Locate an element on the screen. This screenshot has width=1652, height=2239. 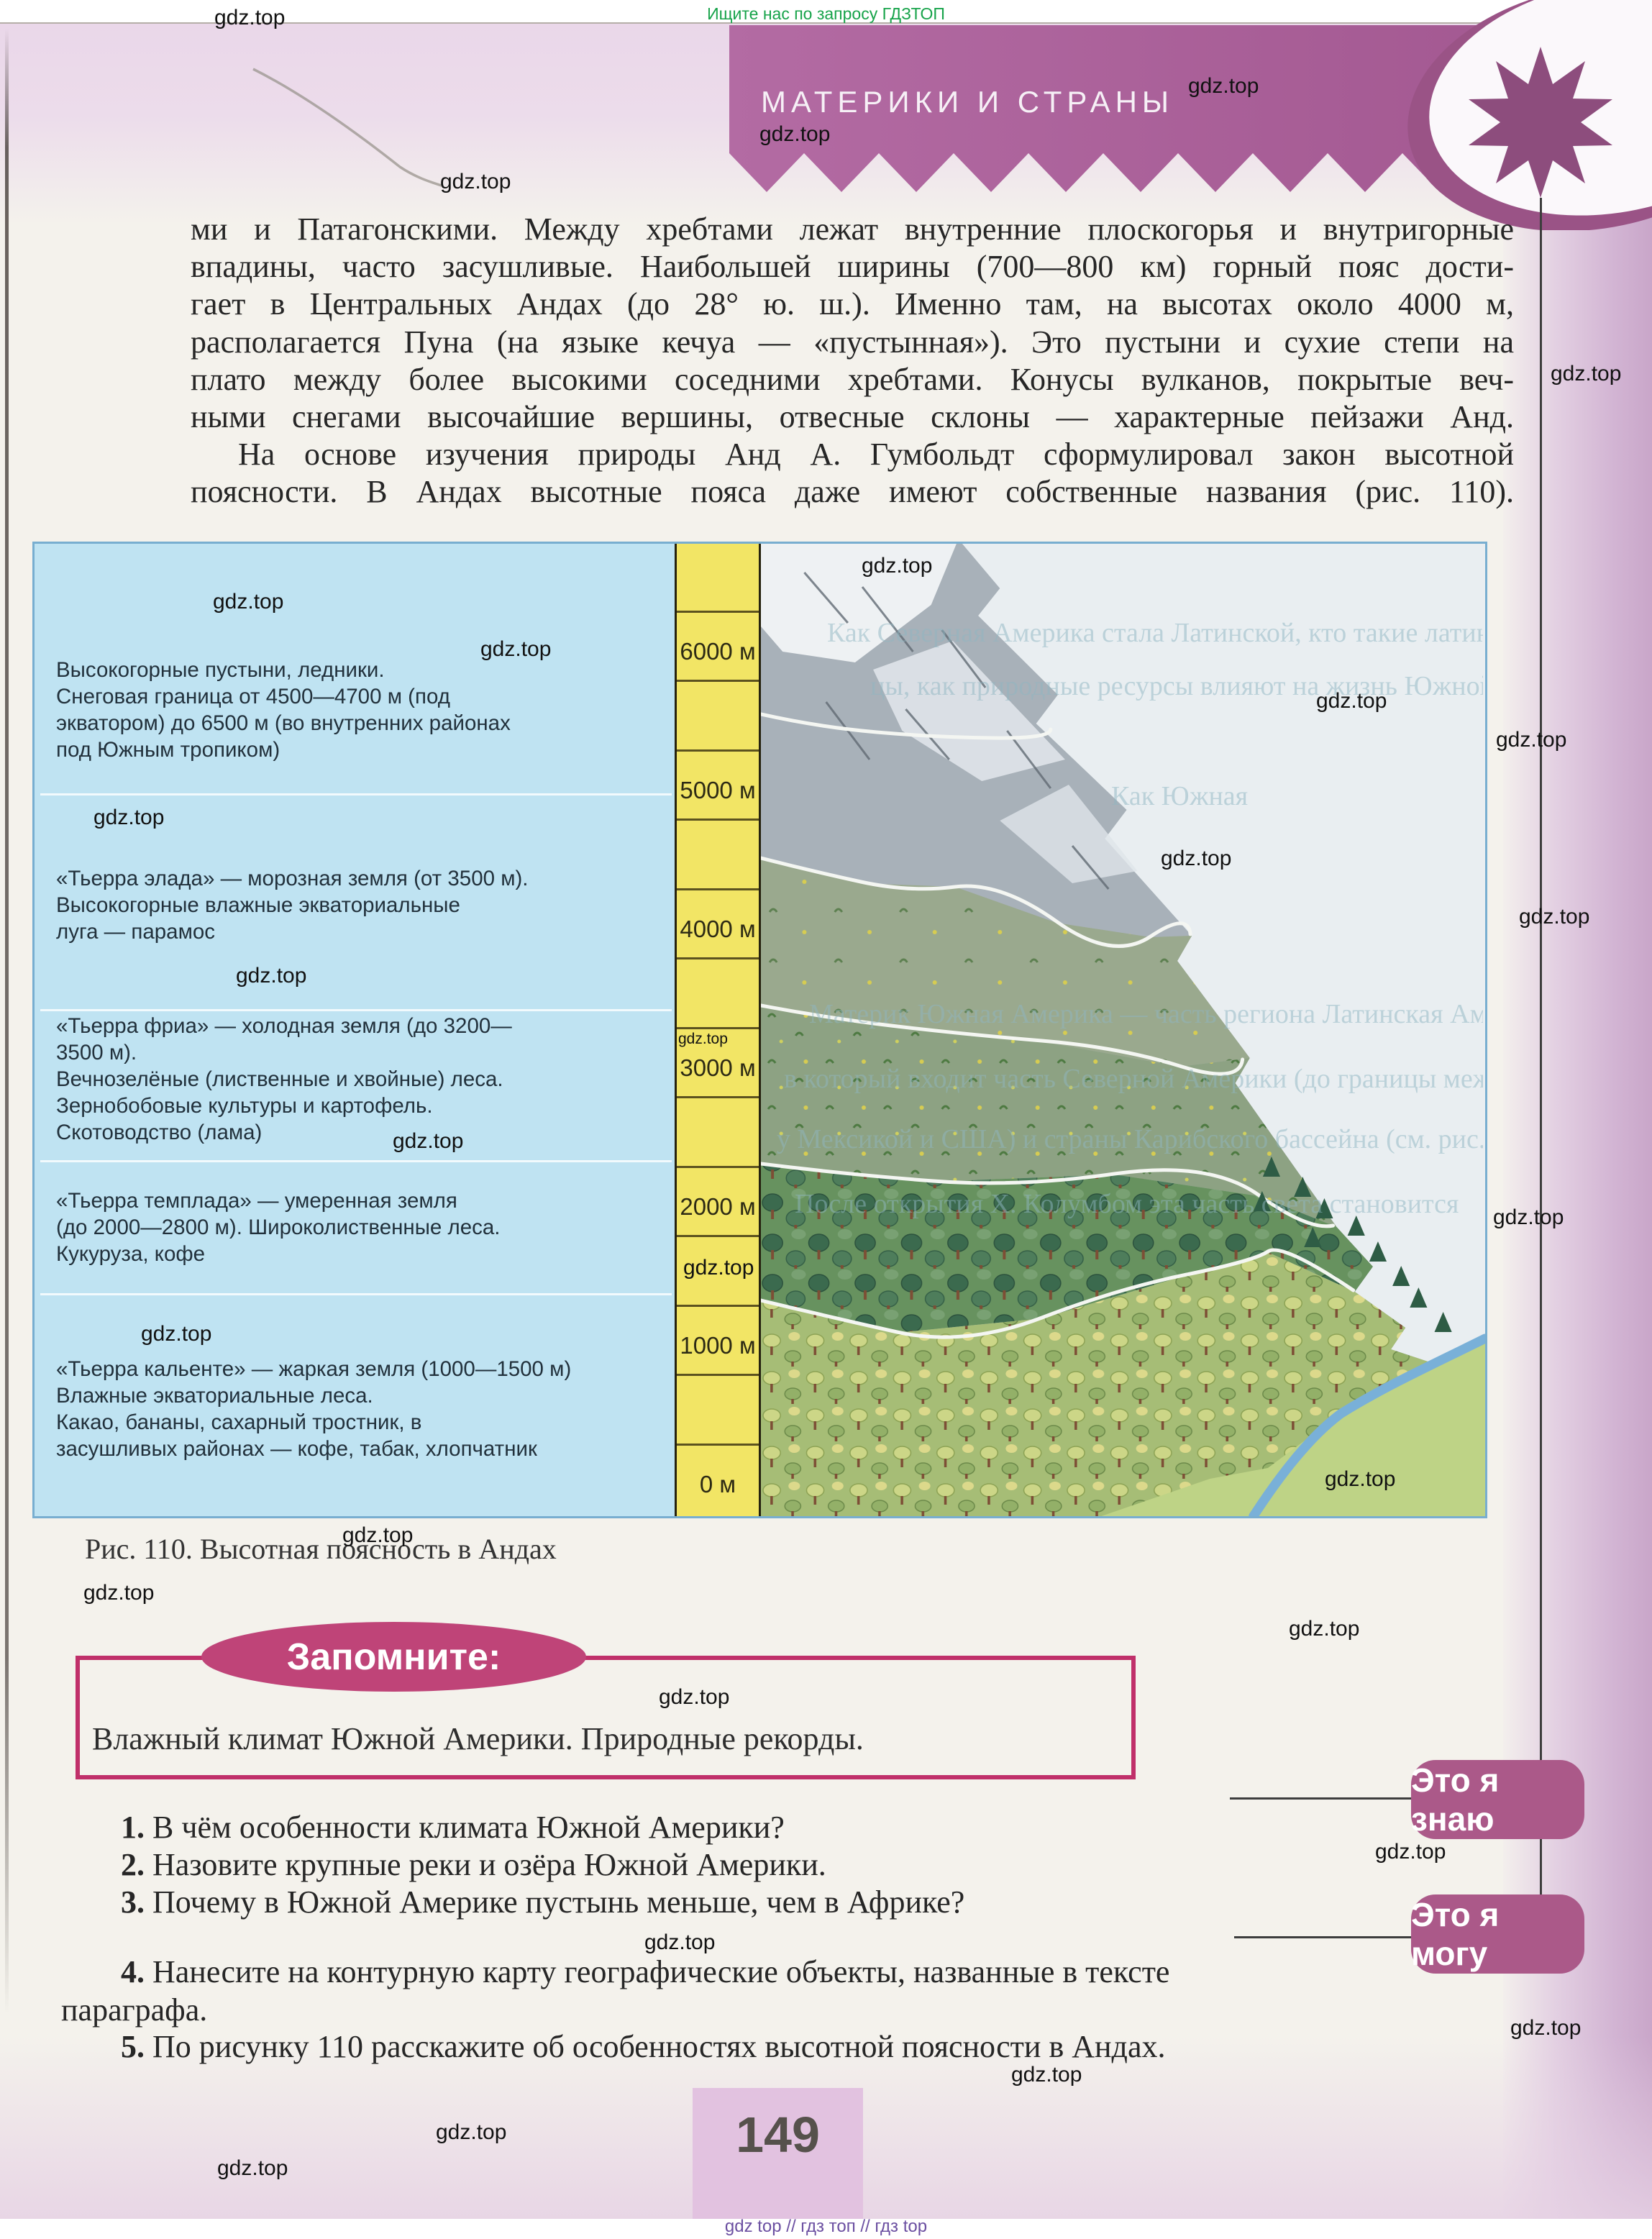
chapter-banner is located at coordinates (1178, 108).